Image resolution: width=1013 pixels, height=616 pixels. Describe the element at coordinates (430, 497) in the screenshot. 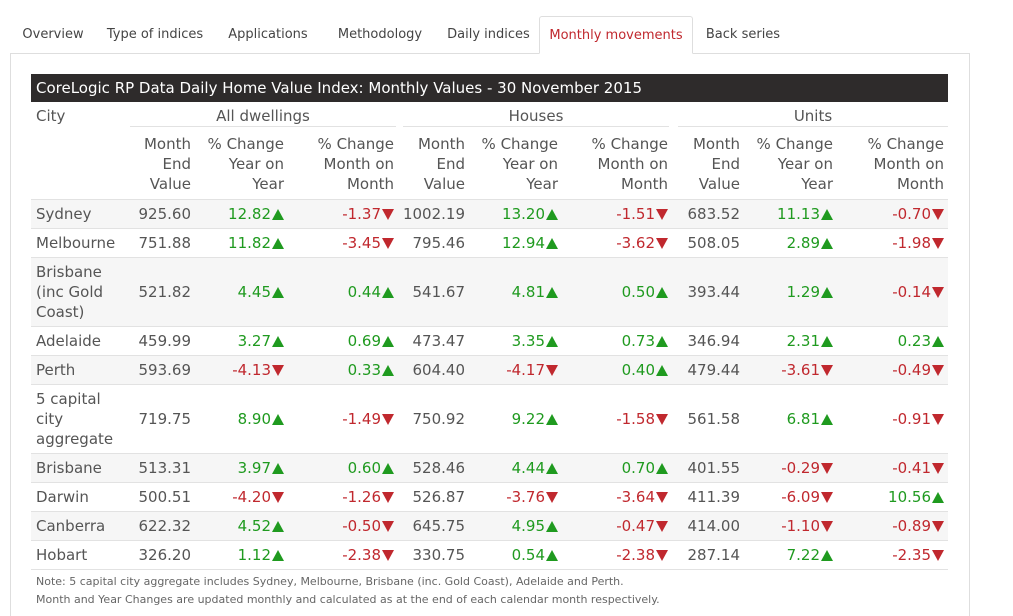

I see `index-value: 526.87` at that location.